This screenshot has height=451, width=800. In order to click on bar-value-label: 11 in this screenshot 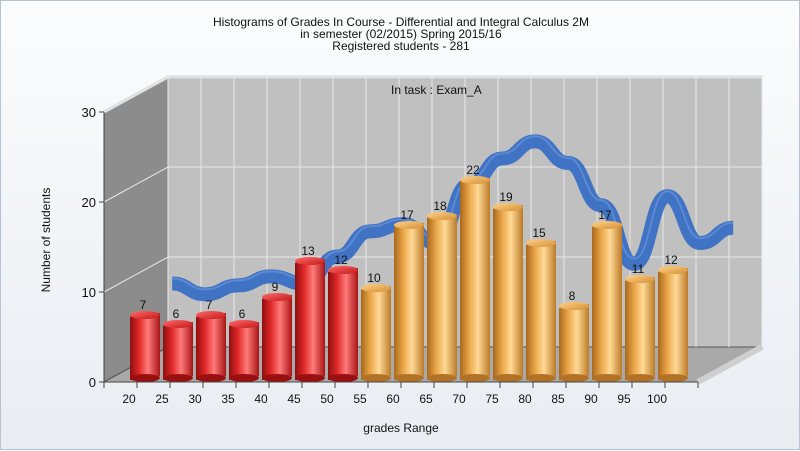, I will do `click(638, 269)`.